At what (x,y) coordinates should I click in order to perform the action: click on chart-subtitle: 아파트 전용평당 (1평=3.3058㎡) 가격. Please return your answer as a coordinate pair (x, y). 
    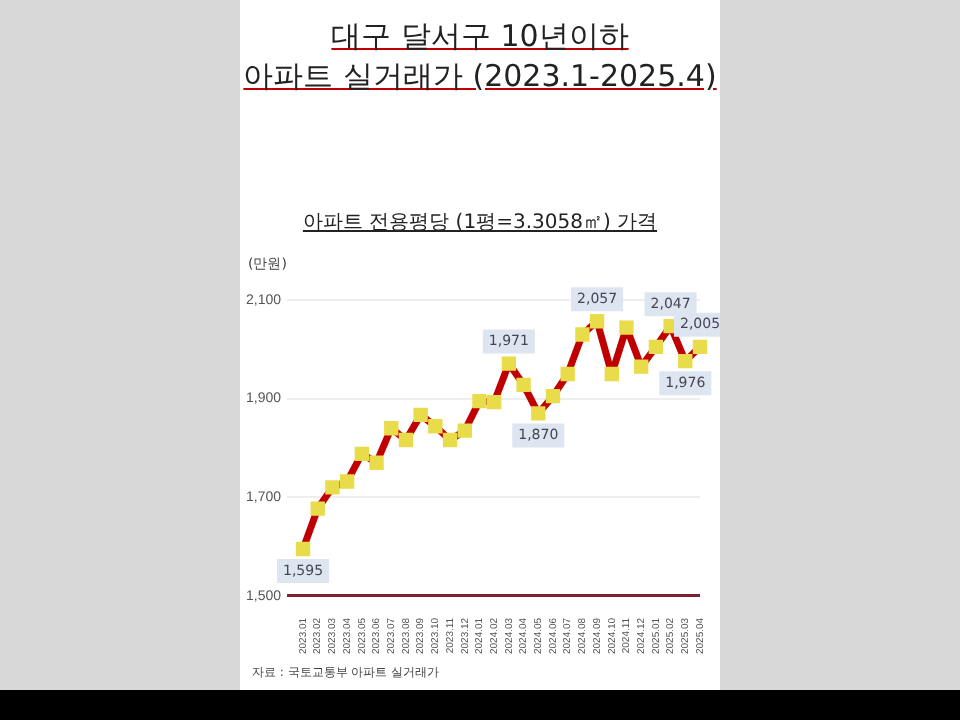
    Looking at the image, I should click on (480, 223).